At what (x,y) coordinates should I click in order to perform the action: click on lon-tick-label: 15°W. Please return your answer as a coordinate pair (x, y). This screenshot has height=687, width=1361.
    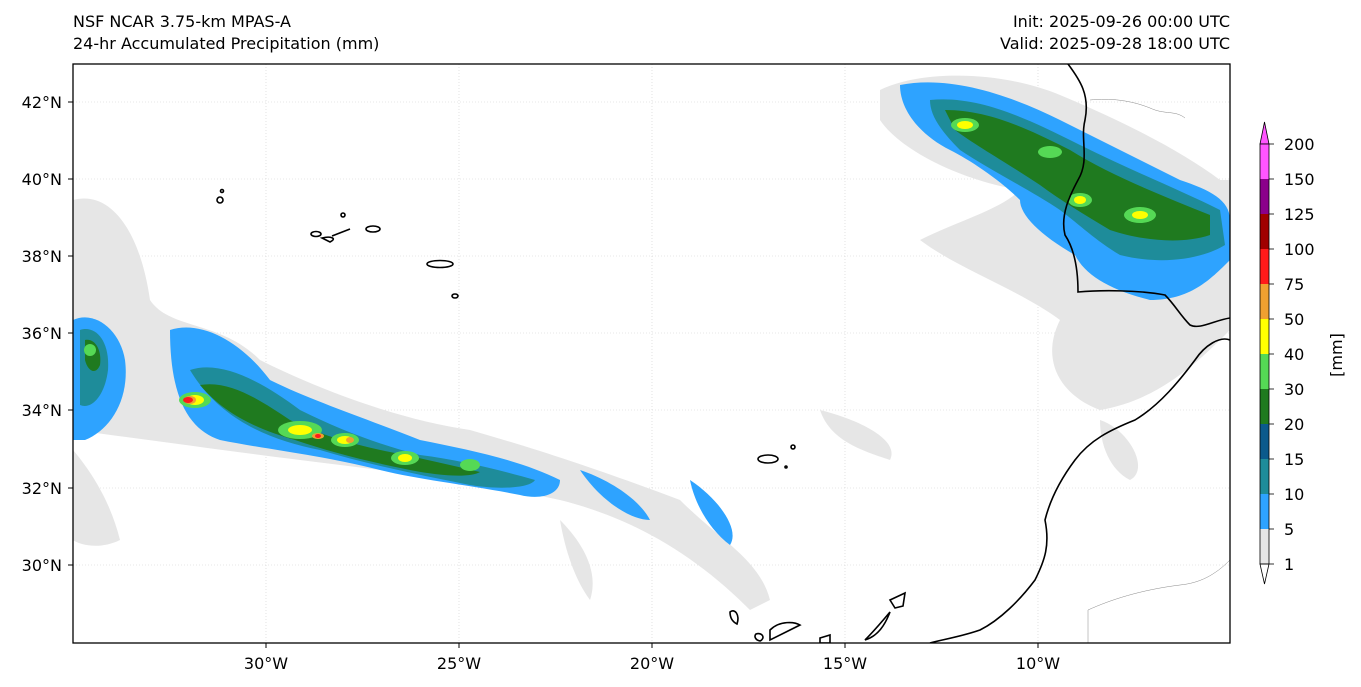
    Looking at the image, I should click on (845, 663).